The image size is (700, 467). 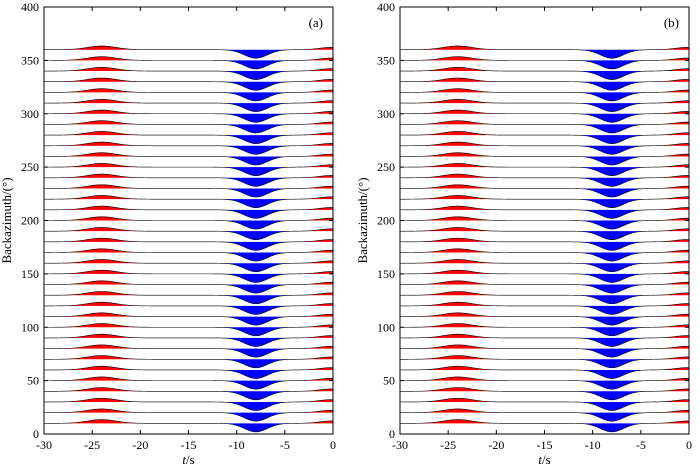 I want to click on x-tick-label: -30, so click(x=400, y=445).